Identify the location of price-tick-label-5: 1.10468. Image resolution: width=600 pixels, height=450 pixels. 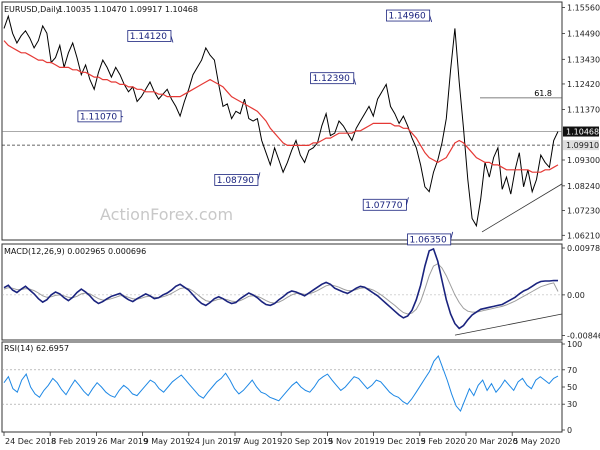
(582, 132).